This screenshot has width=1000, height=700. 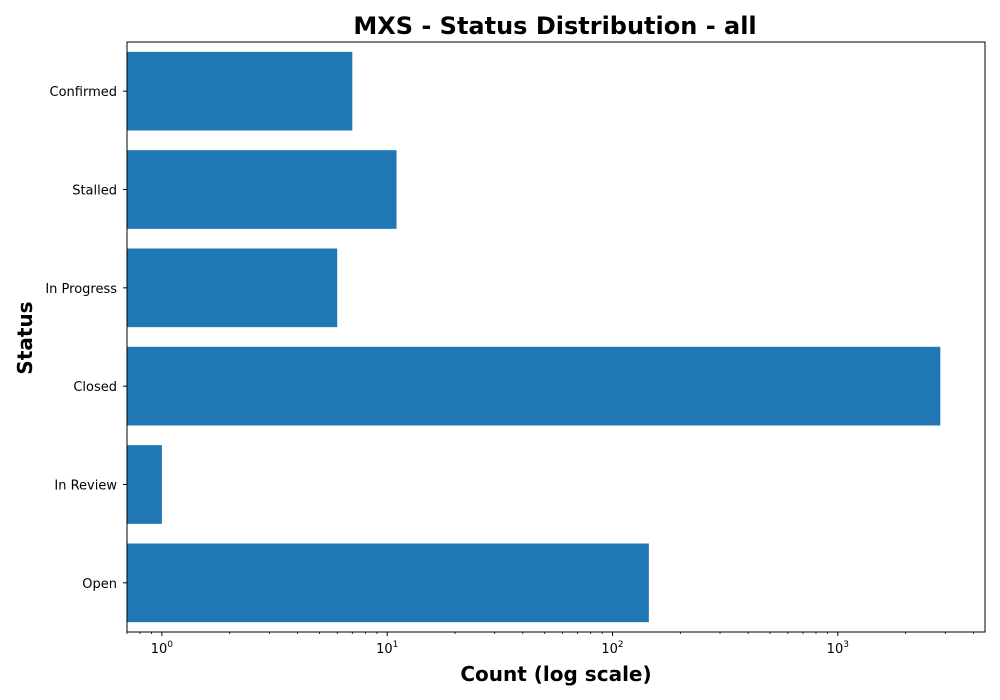 I want to click on y-tick-label: Confirmed, so click(x=84, y=92).